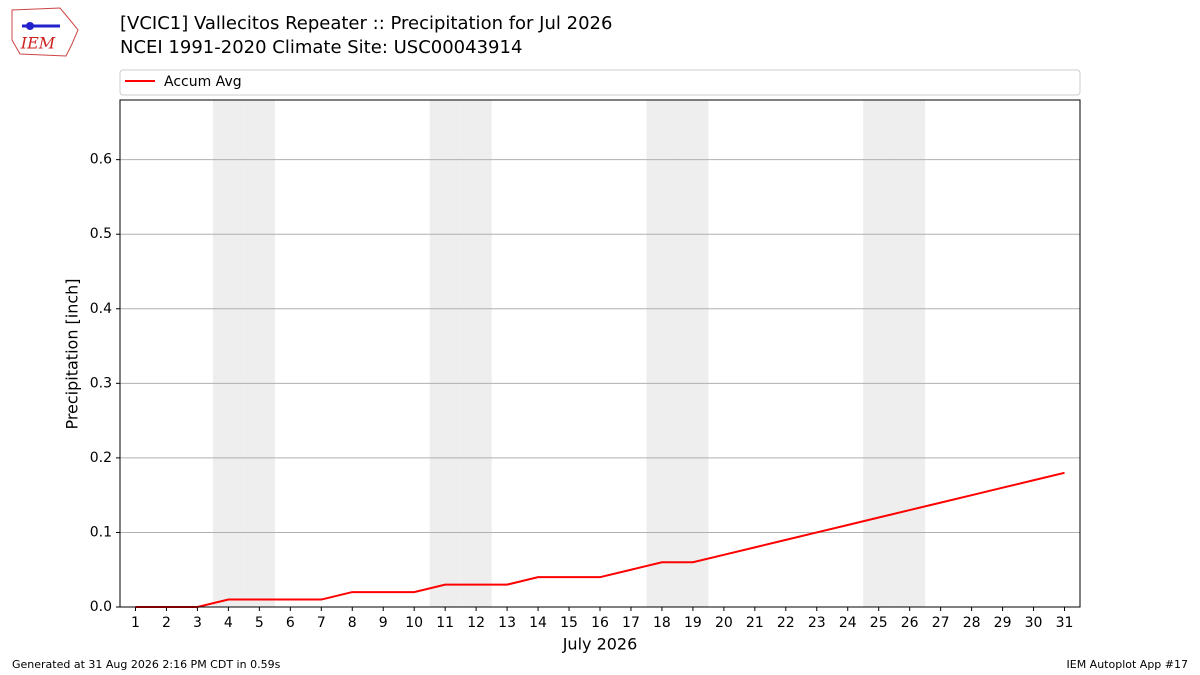 The image size is (1200, 675). Describe the element at coordinates (352, 623) in the screenshot. I see `x-tick-label: 8` at that location.